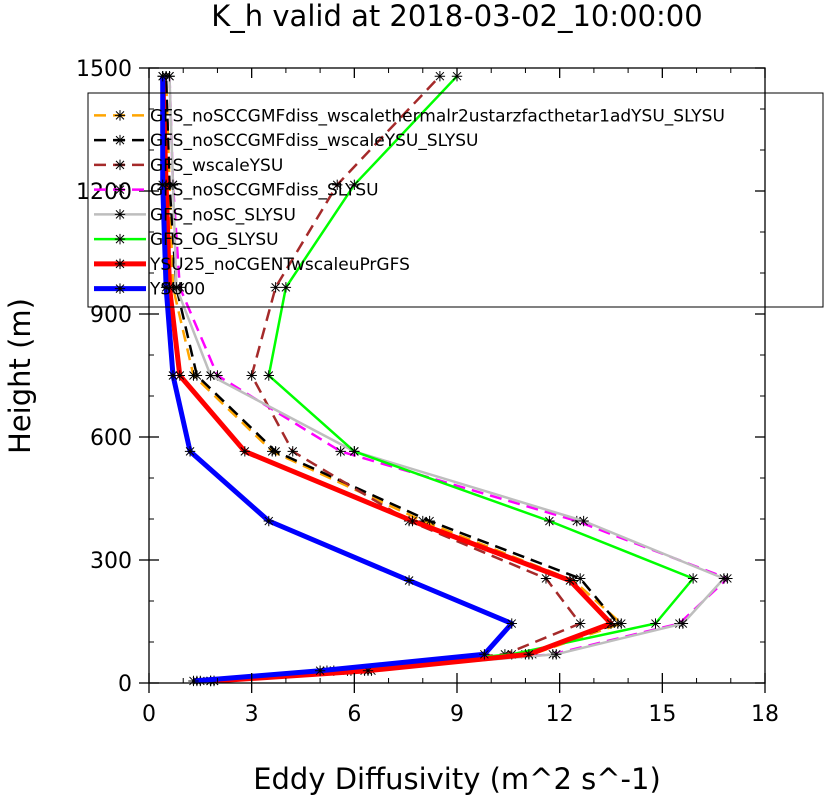 The width and height of the screenshot is (826, 796). Describe the element at coordinates (662, 714) in the screenshot. I see `x-tick-label: 15` at that location.